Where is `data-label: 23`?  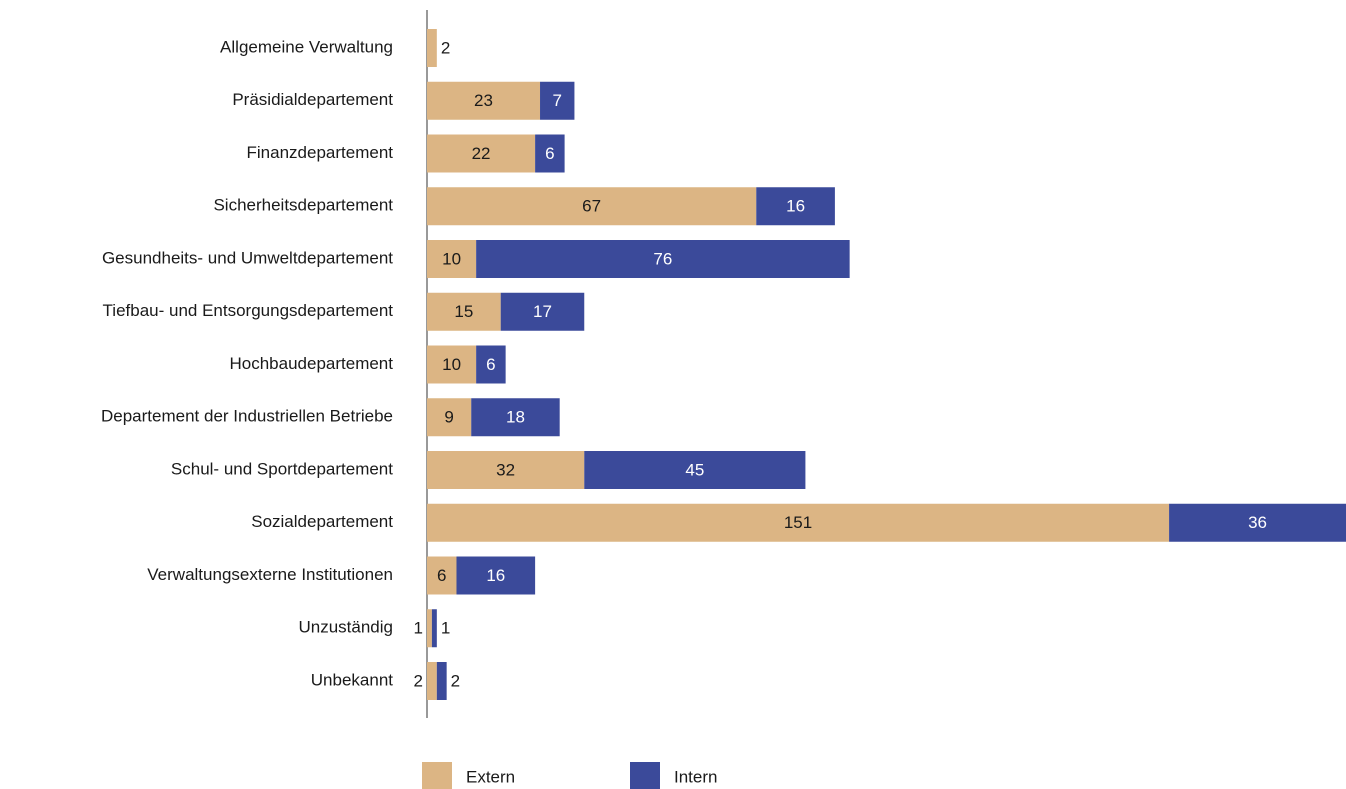
data-label: 23 is located at coordinates (483, 100).